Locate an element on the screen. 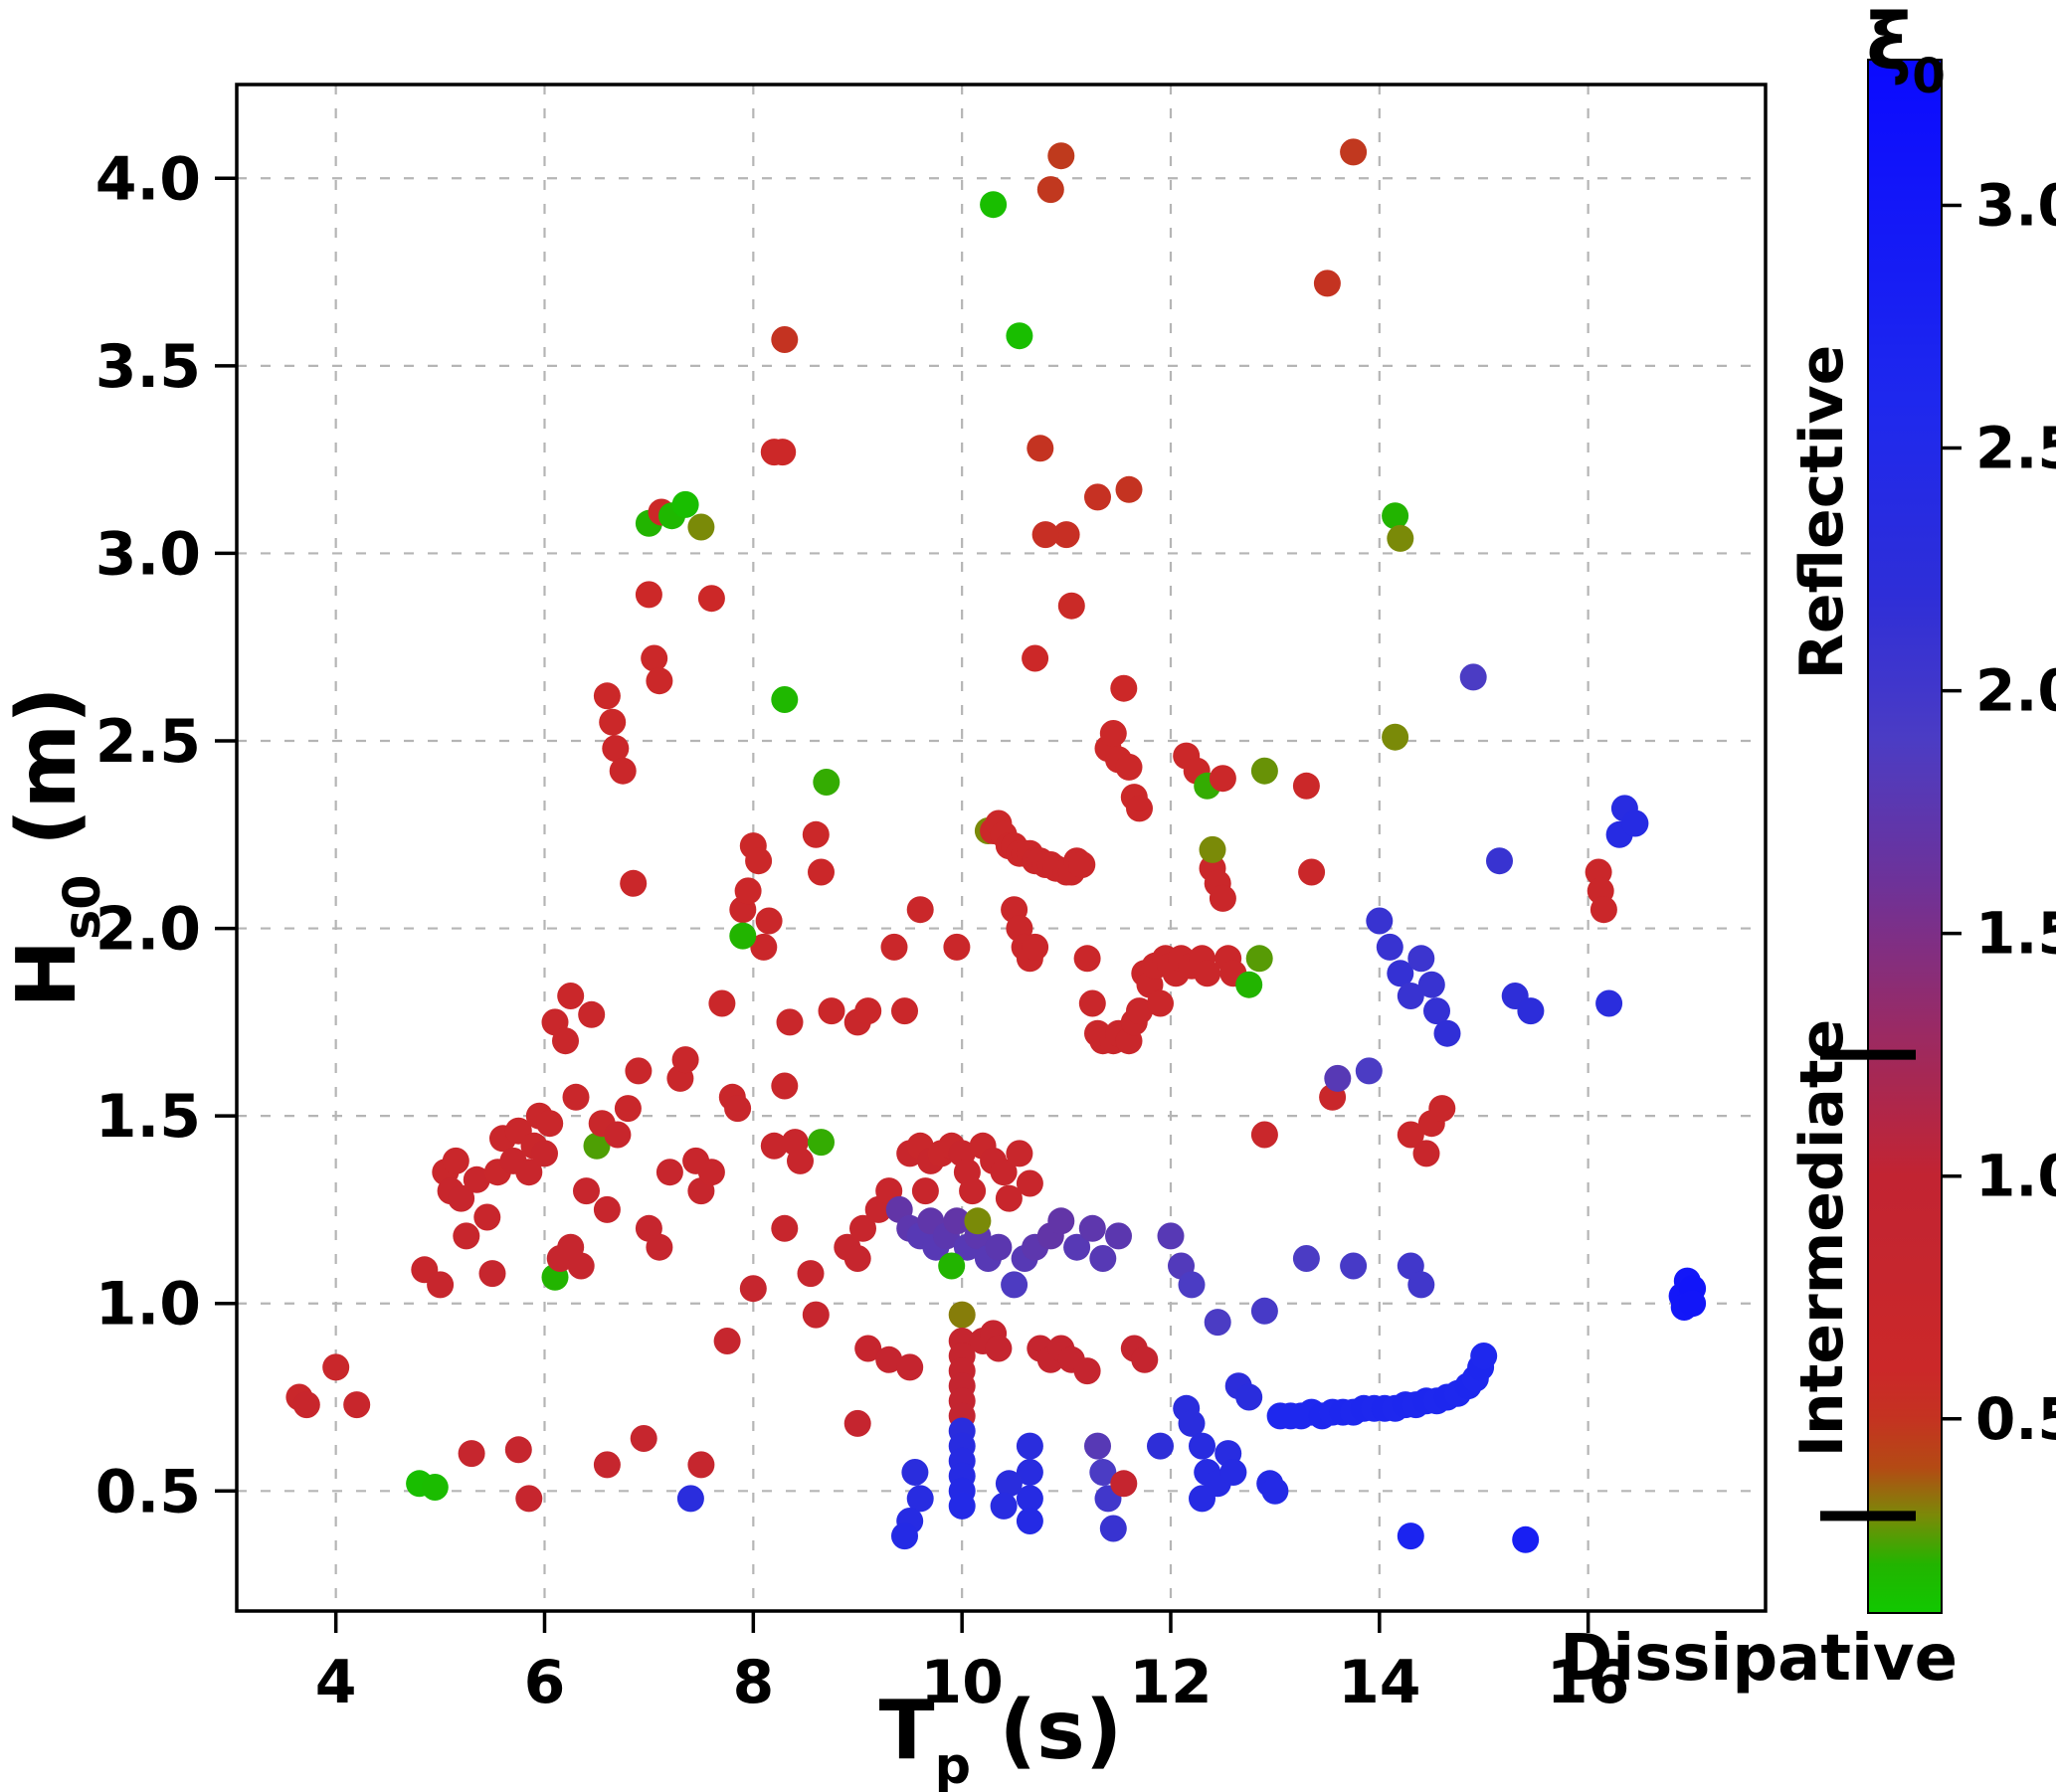 This screenshot has height=1792, width=2056. zone-label-reflective: Reflective is located at coordinates (1822, 512).